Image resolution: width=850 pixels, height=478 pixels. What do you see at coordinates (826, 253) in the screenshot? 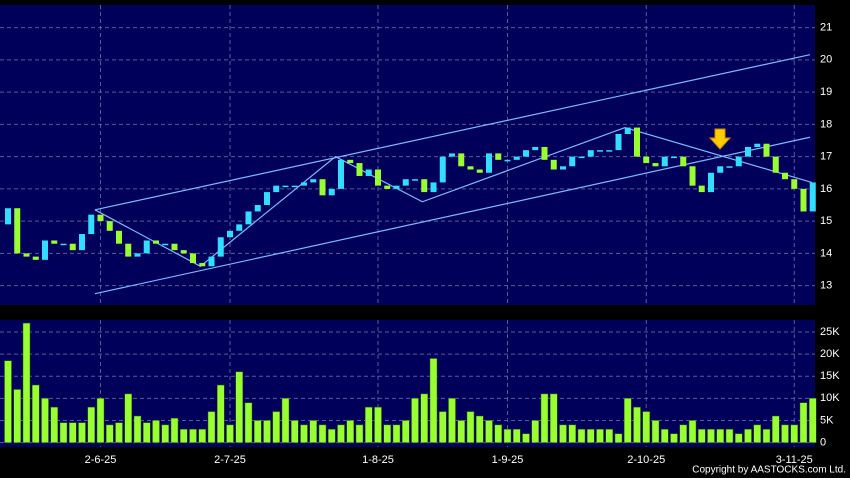
I see `y-tick-label: 14` at bounding box center [826, 253].